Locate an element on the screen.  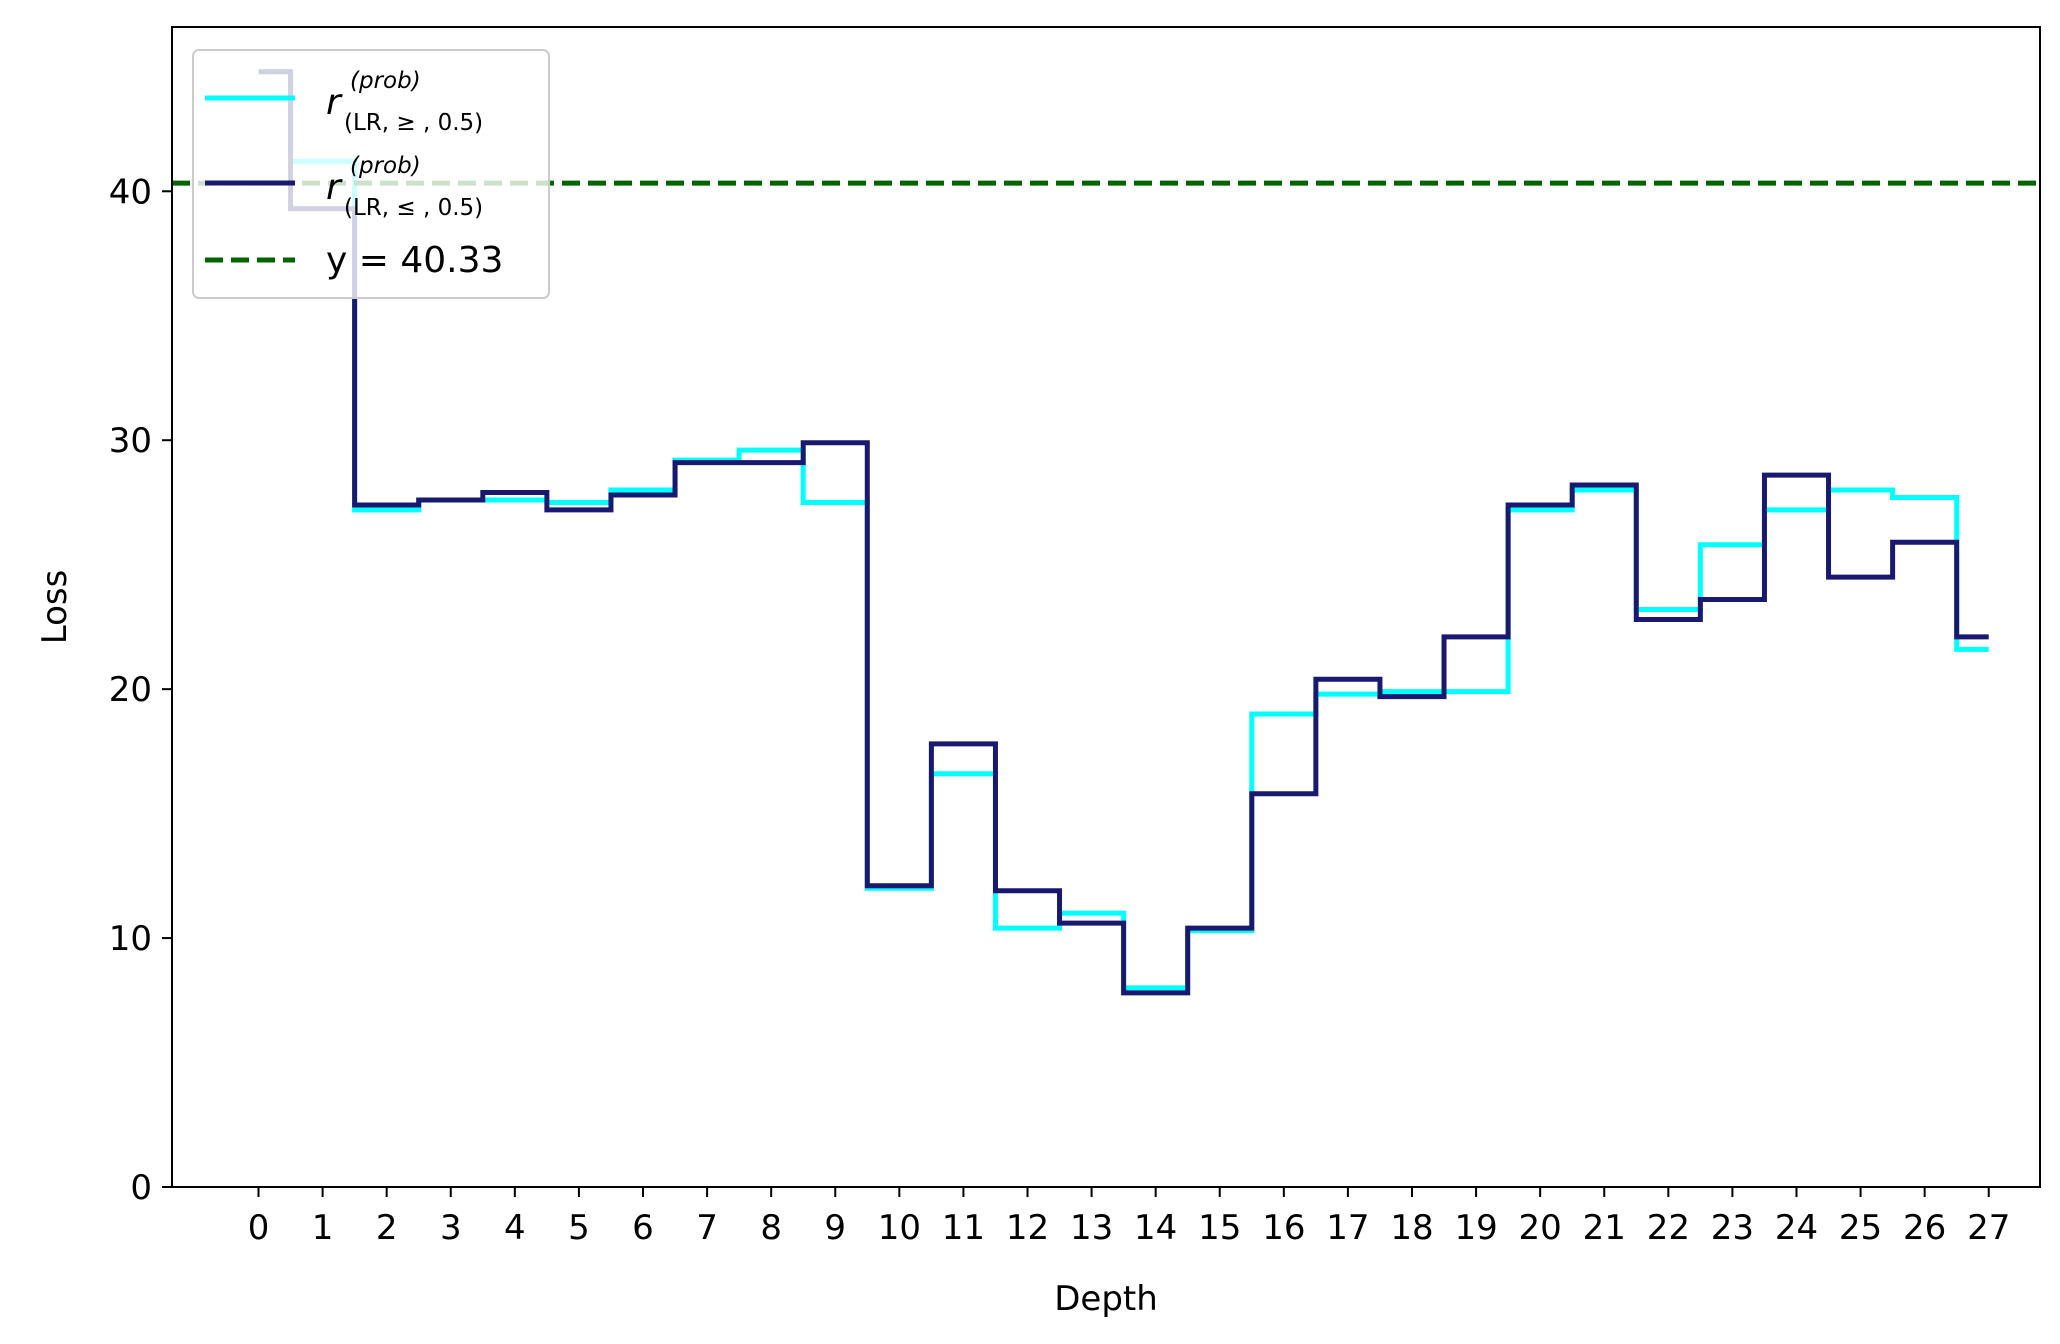
x-tick-label: 27 is located at coordinates (1988, 1228).